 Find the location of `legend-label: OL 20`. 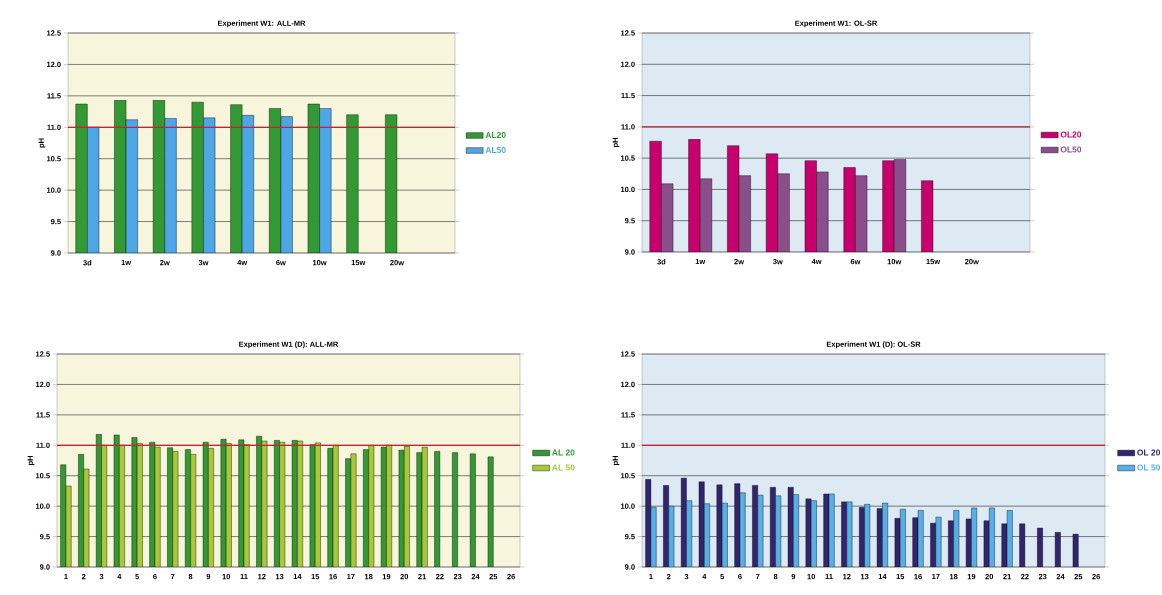

legend-label: OL 20 is located at coordinates (1149, 452).